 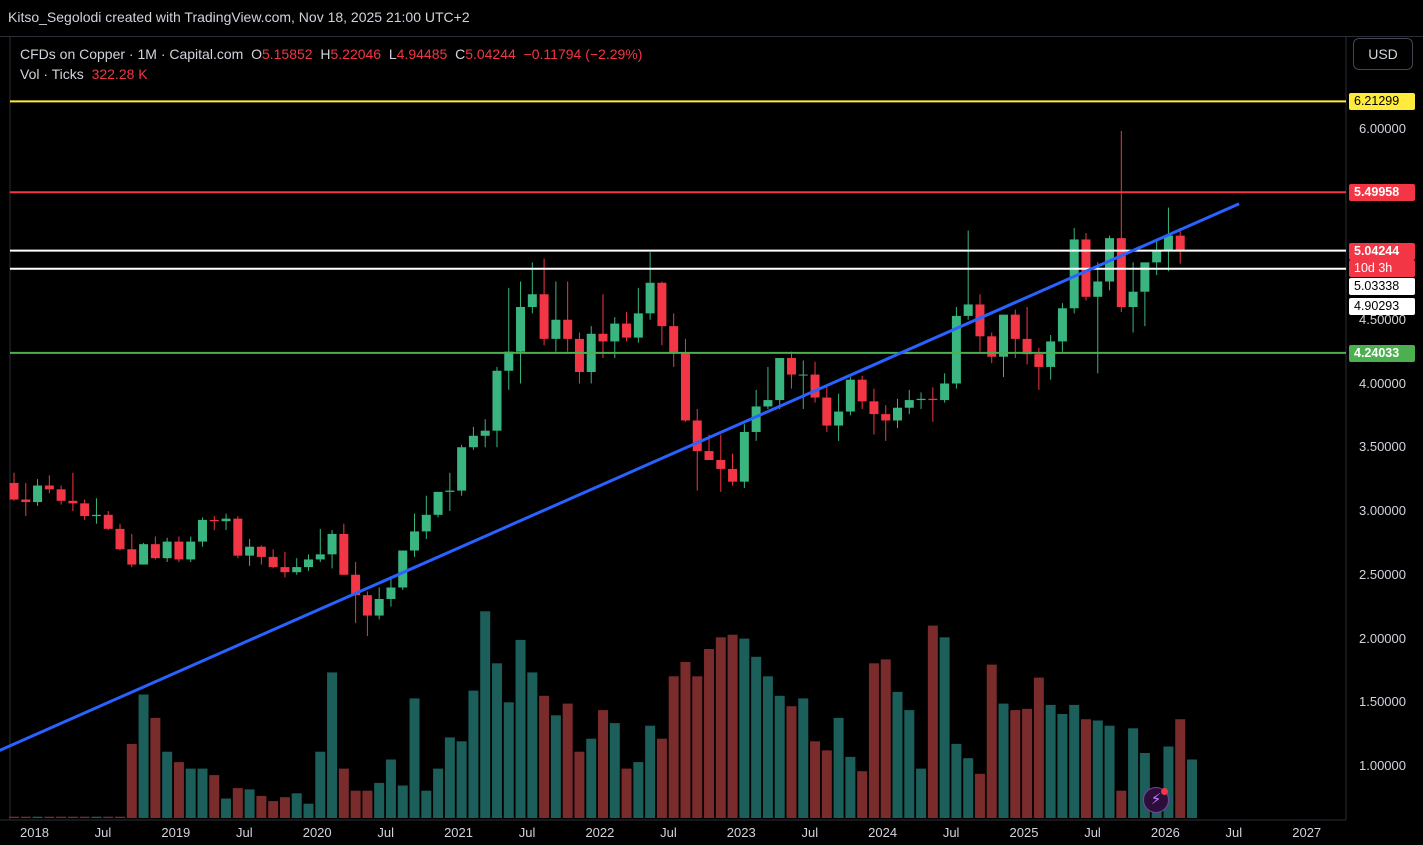 What do you see at coordinates (1164, 791) in the screenshot?
I see `notification-dot` at bounding box center [1164, 791].